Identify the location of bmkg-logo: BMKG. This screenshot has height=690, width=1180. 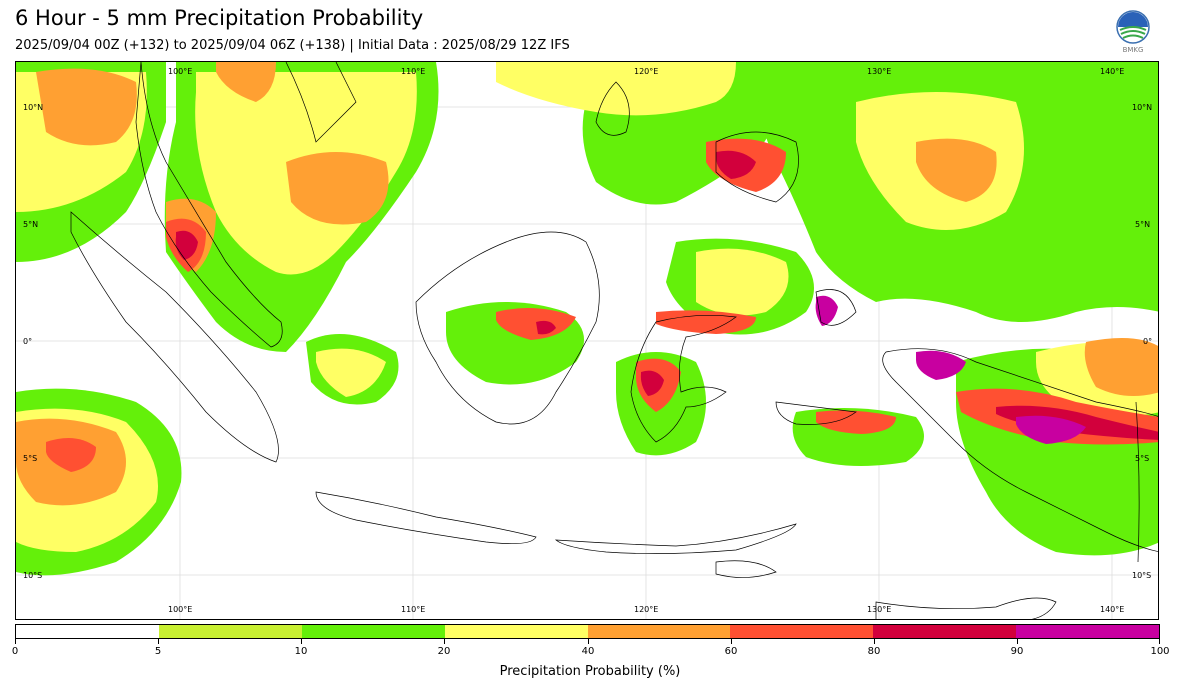
(1133, 32).